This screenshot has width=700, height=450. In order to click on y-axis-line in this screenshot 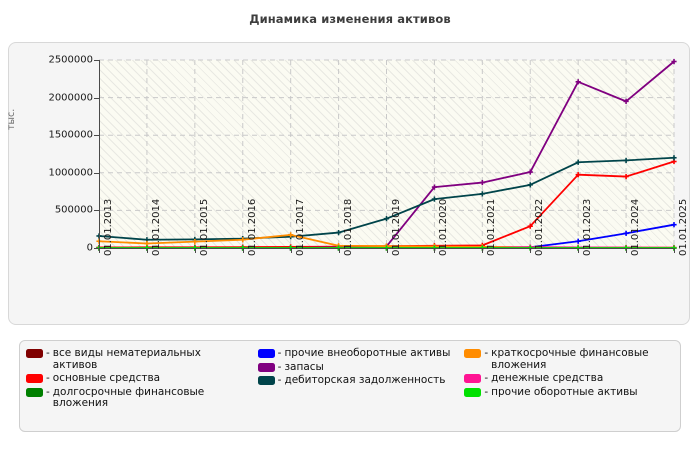, I will do `click(99, 154)`.